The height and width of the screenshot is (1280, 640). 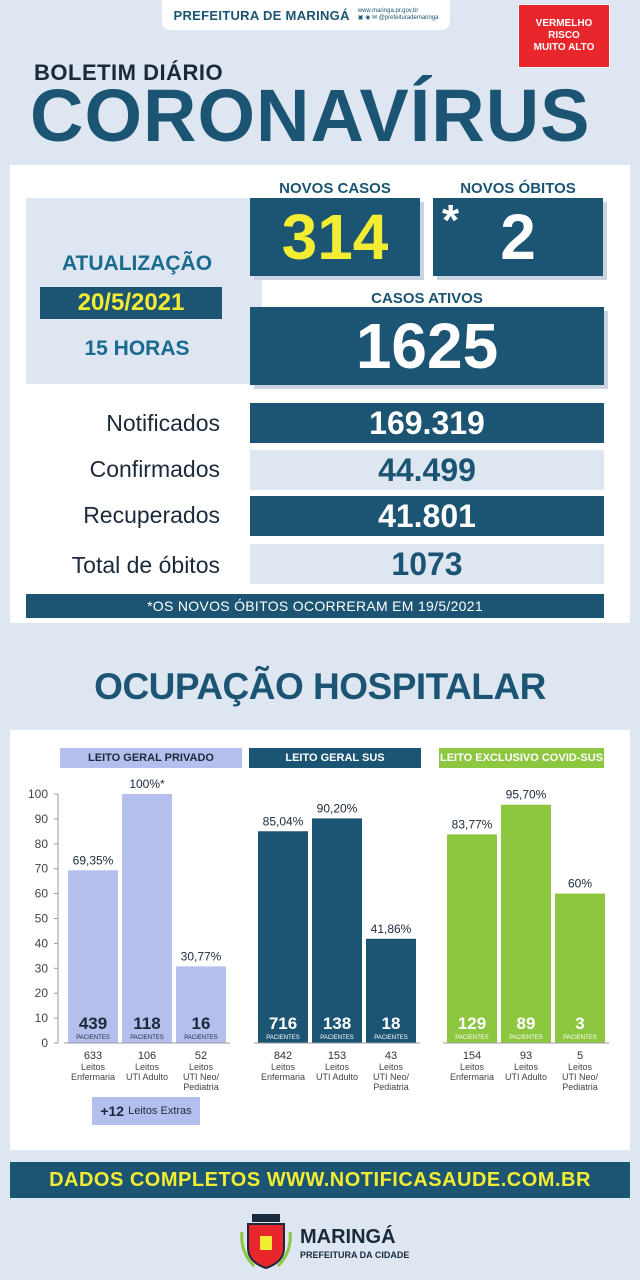 I want to click on logo-name: MARINGÁ, so click(x=348, y=1237).